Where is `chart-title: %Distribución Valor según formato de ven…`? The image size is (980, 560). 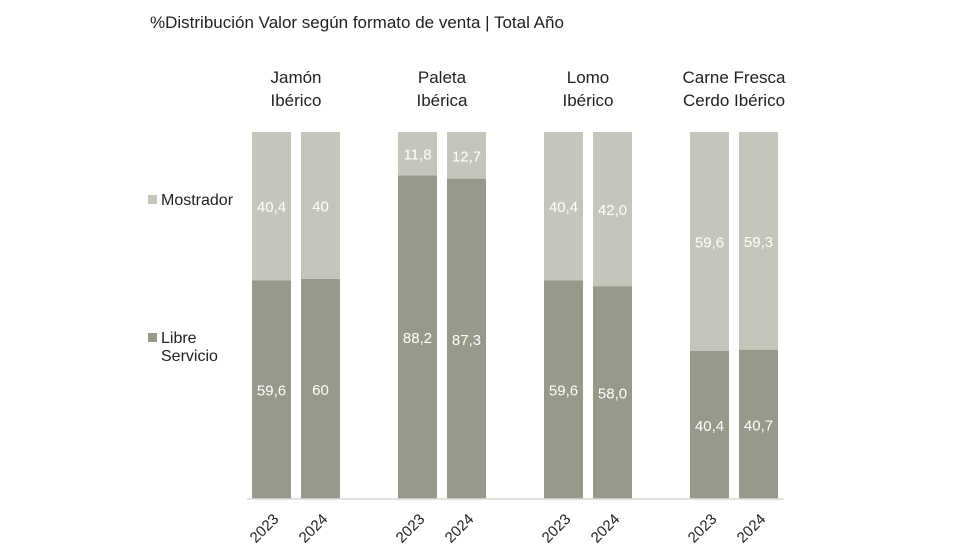 chart-title: %Distribución Valor según formato de ven… is located at coordinates (357, 22).